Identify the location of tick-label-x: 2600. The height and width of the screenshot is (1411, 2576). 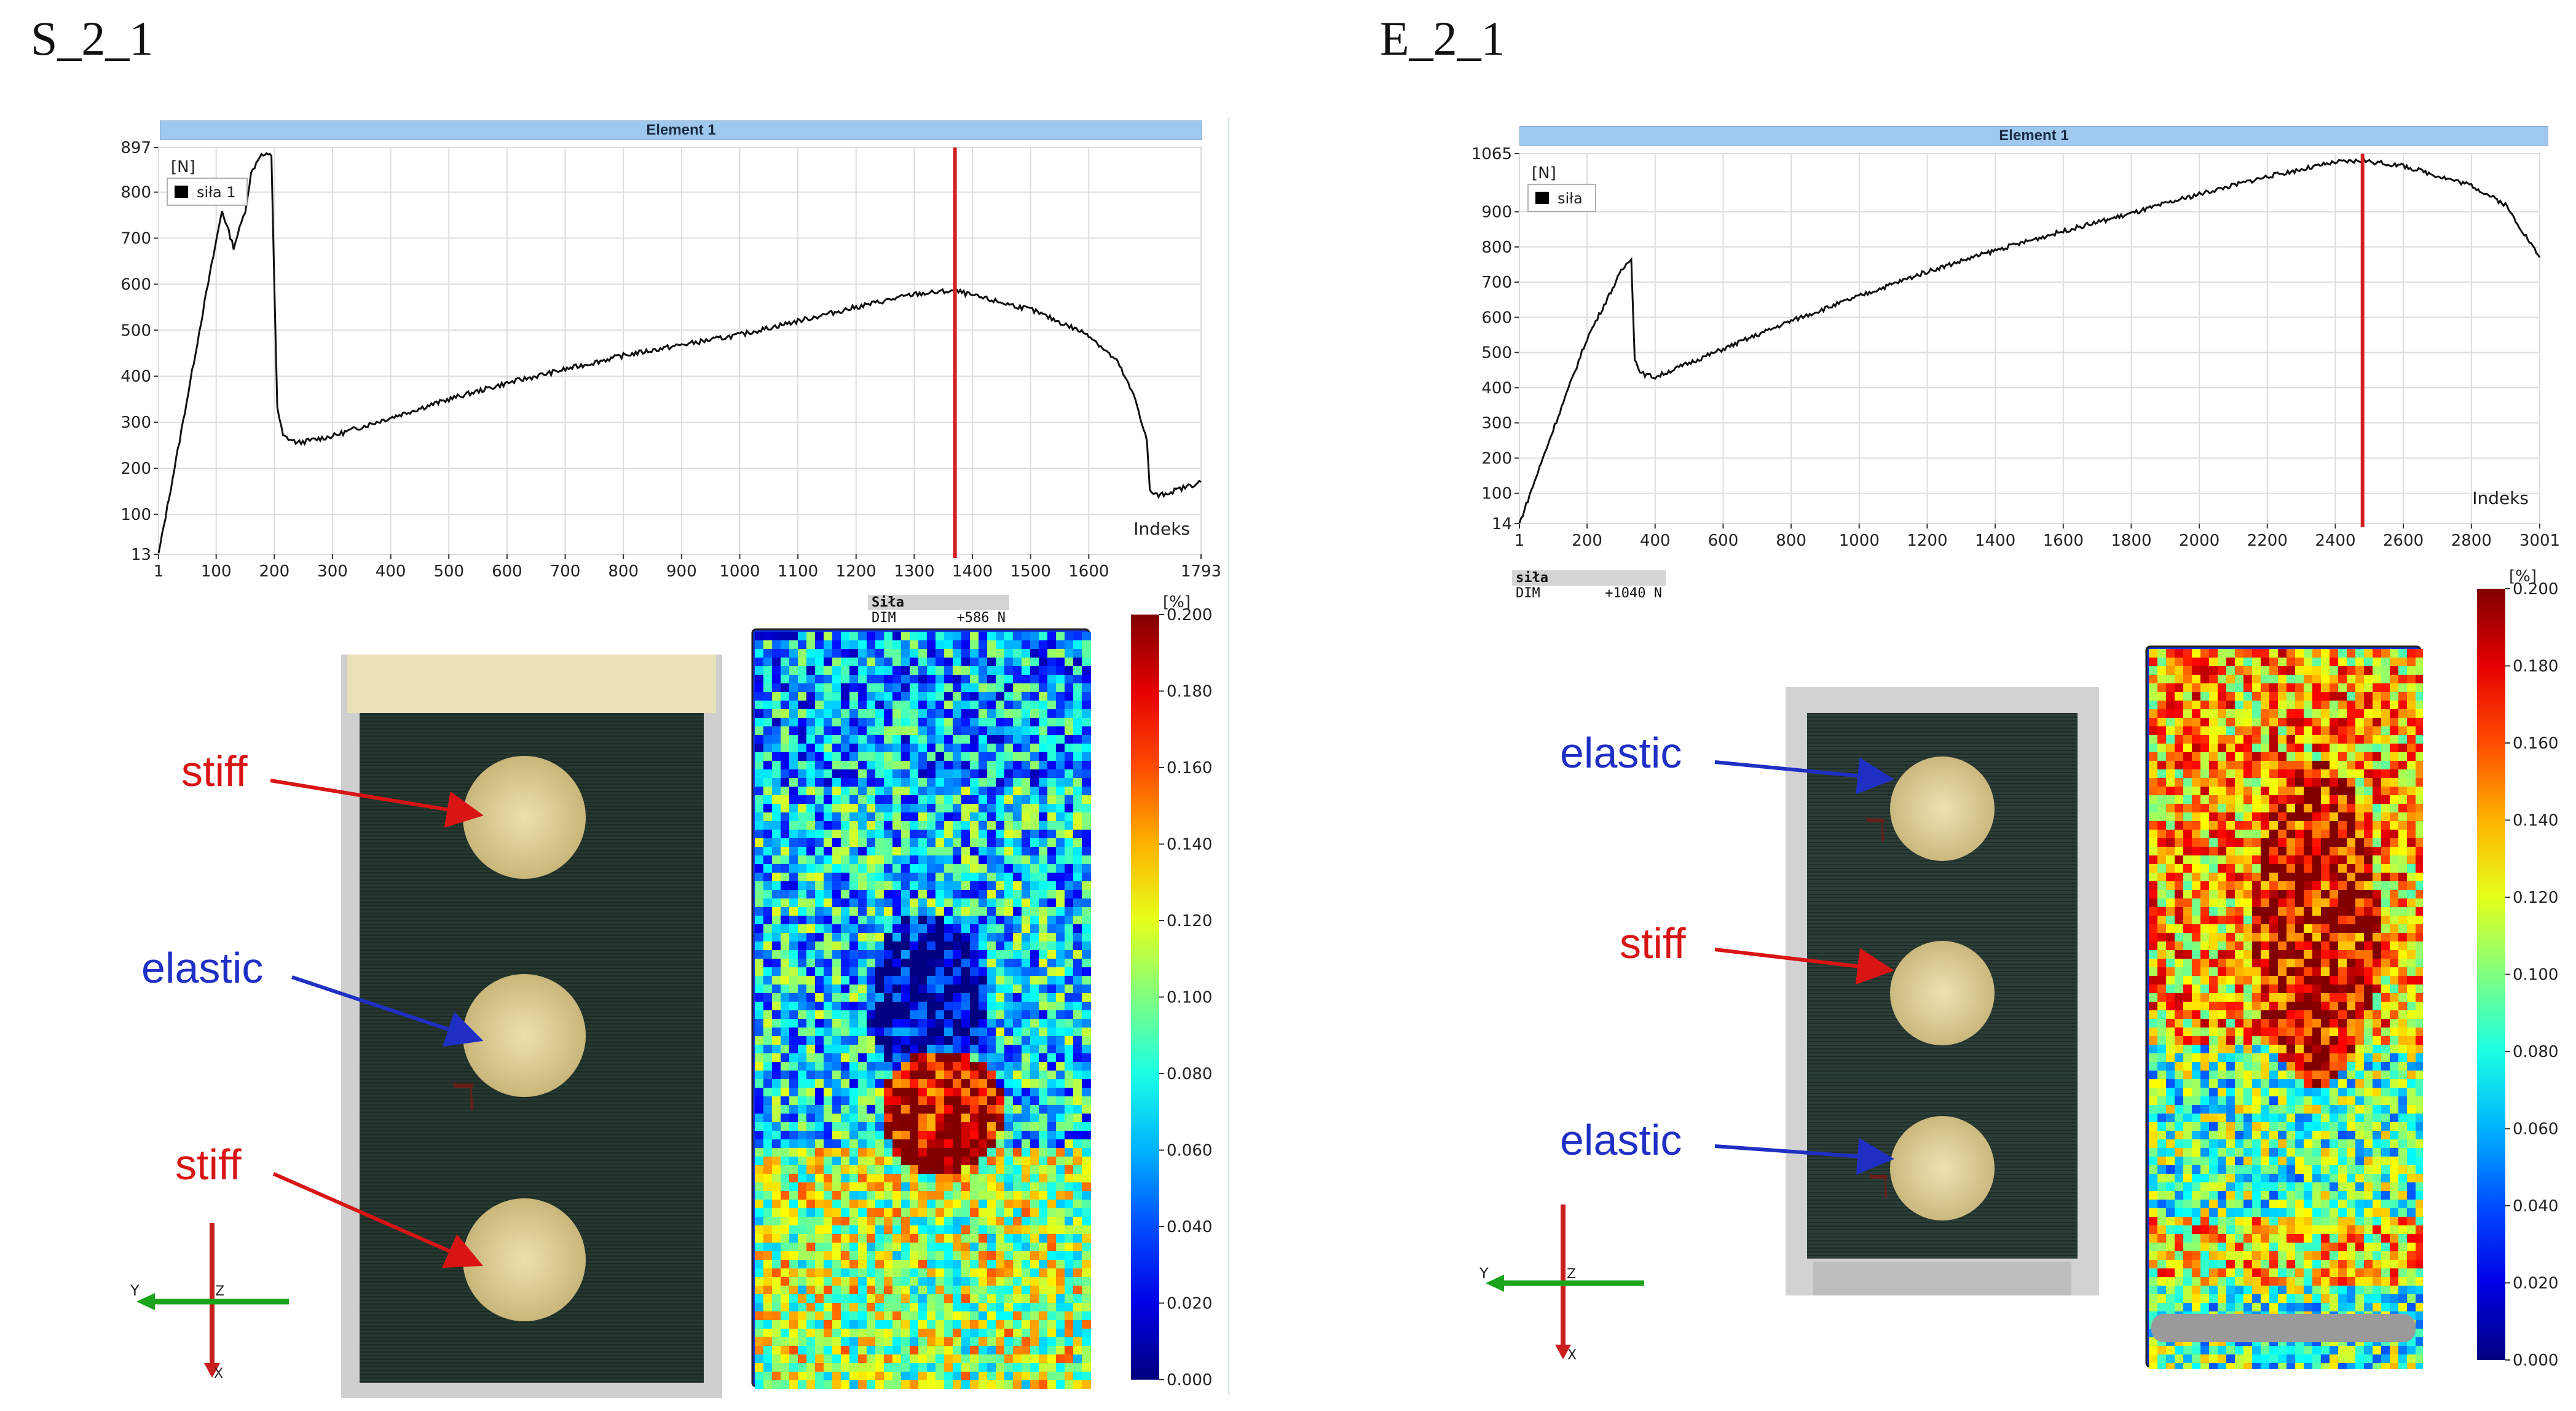
(2404, 541).